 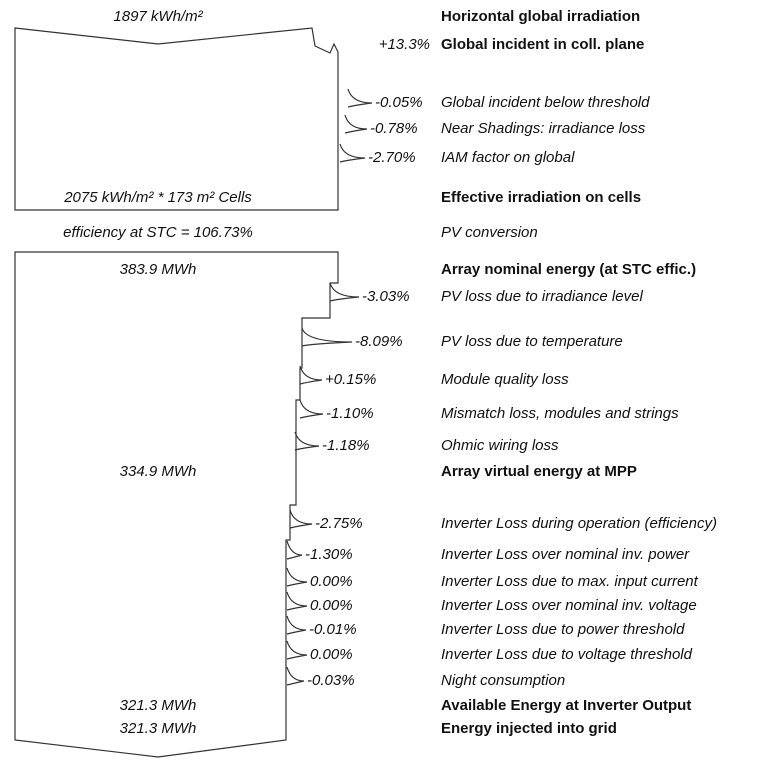 What do you see at coordinates (176, 119) in the screenshot?
I see `irradiation-block` at bounding box center [176, 119].